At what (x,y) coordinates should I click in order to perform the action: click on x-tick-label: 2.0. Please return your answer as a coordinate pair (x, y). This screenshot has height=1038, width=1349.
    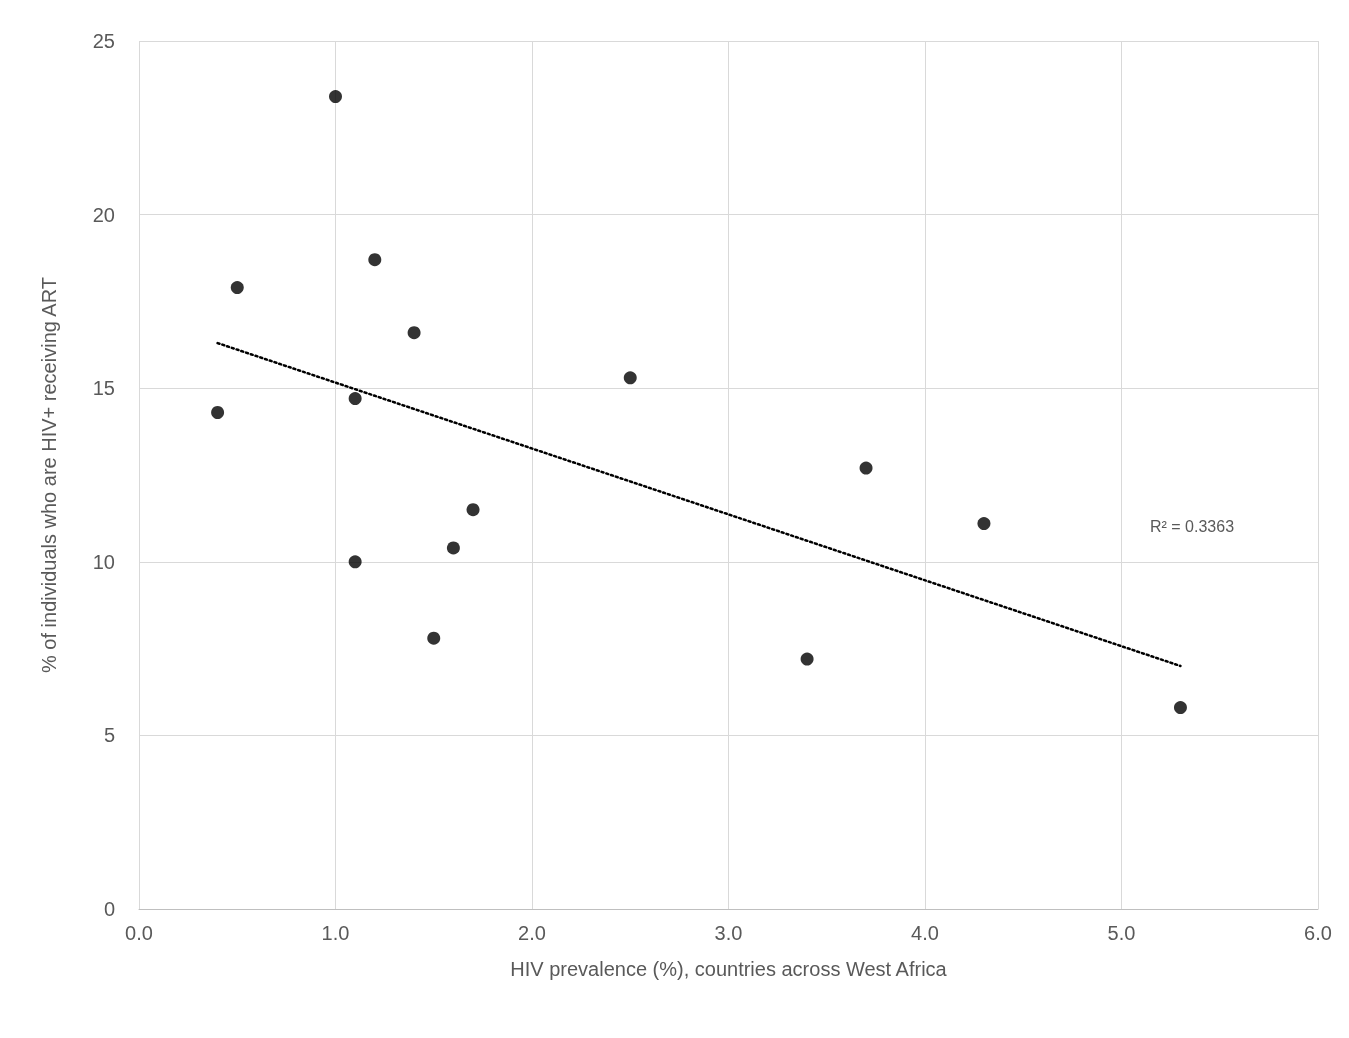
    Looking at the image, I should click on (532, 933).